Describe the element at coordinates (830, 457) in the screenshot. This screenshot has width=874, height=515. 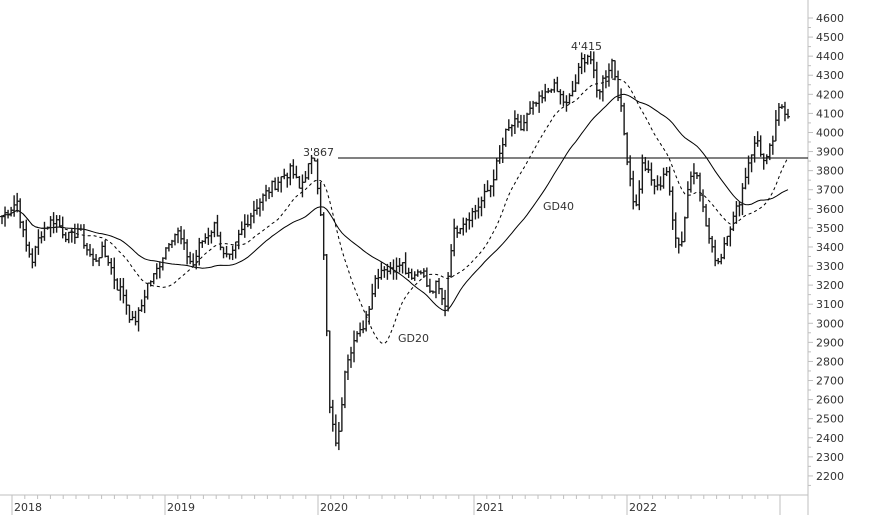
I see `y-tick-label: 2300` at that location.